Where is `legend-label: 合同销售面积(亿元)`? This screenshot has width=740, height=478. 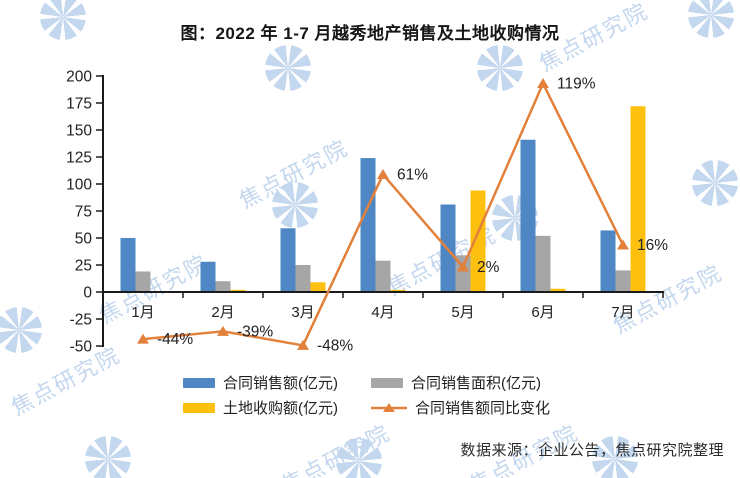 legend-label: 合同销售面积(亿元) is located at coordinates (476, 383).